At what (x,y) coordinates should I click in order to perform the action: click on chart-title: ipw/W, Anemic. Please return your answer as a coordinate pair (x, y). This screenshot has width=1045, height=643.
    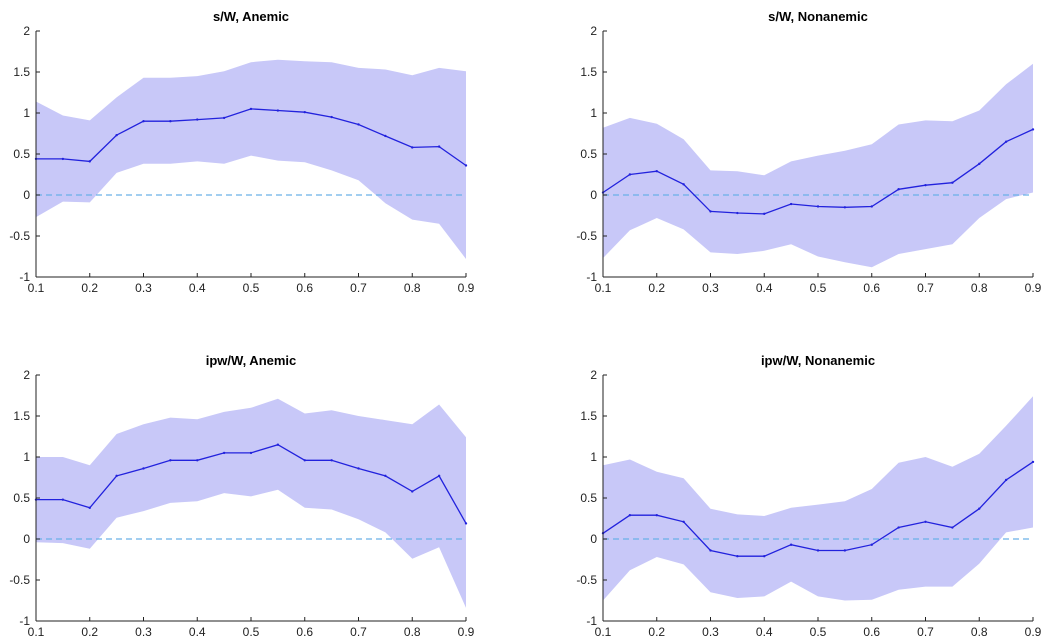
    Looking at the image, I should click on (251, 360).